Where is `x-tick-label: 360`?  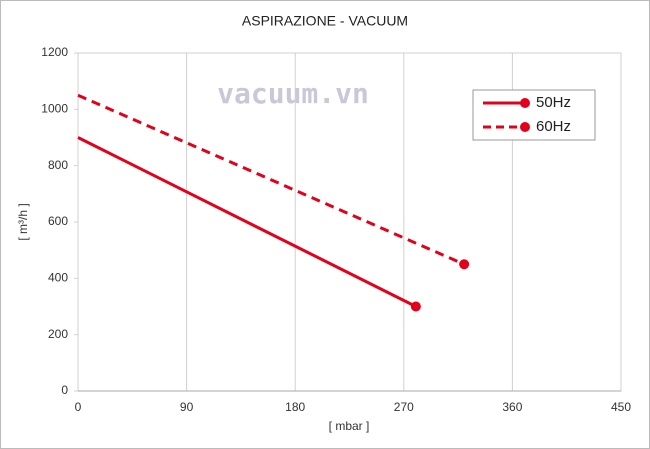
x-tick-label: 360 is located at coordinates (512, 407).